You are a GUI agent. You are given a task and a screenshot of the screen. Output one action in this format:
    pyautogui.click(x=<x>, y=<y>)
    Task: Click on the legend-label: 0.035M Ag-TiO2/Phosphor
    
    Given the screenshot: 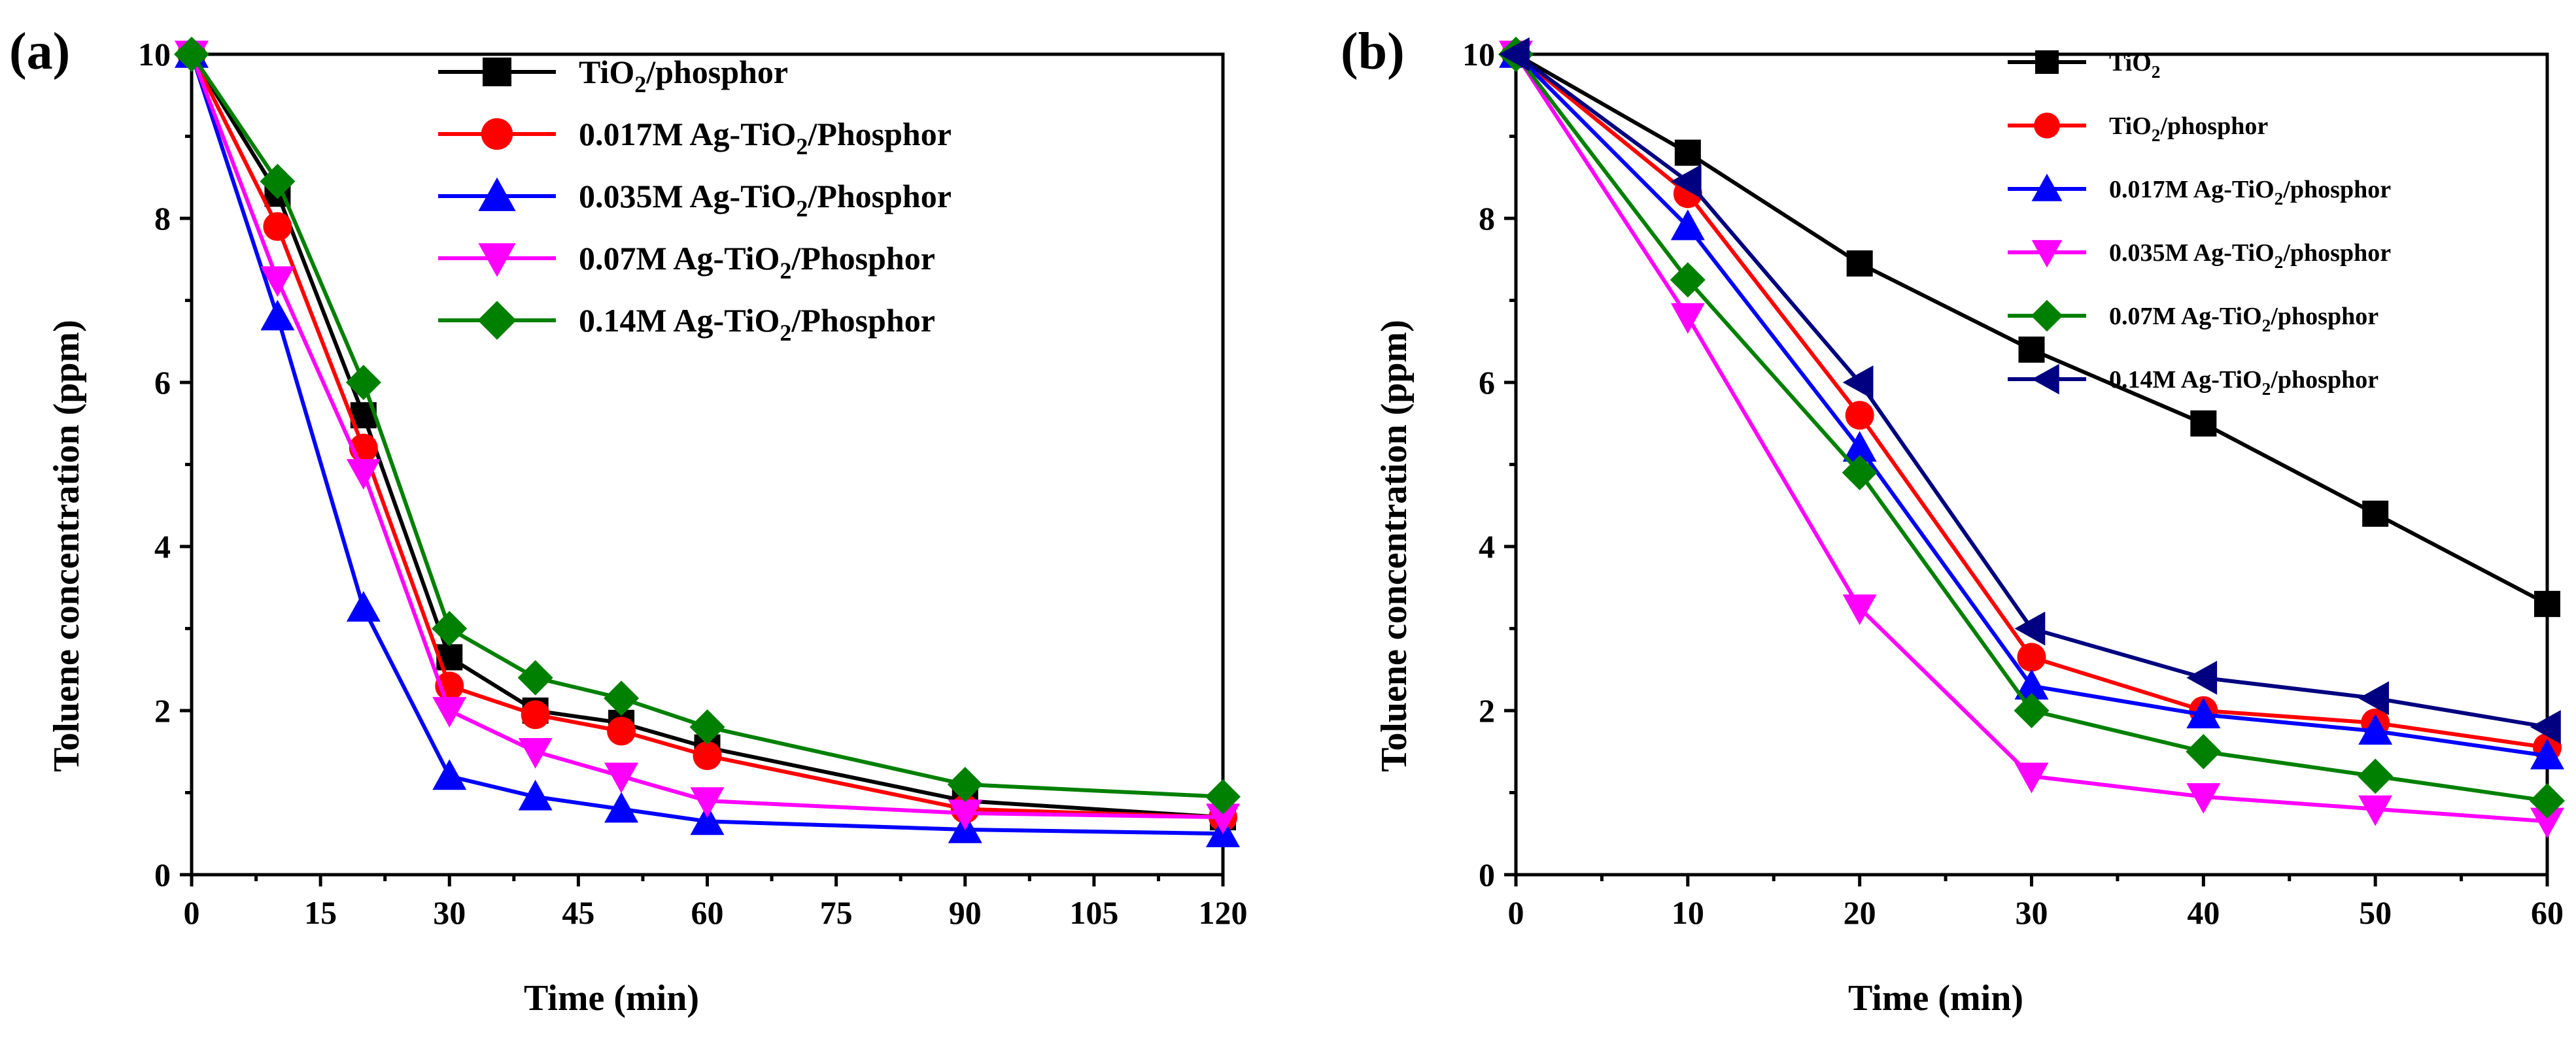 What is the action you would take?
    pyautogui.click(x=765, y=200)
    